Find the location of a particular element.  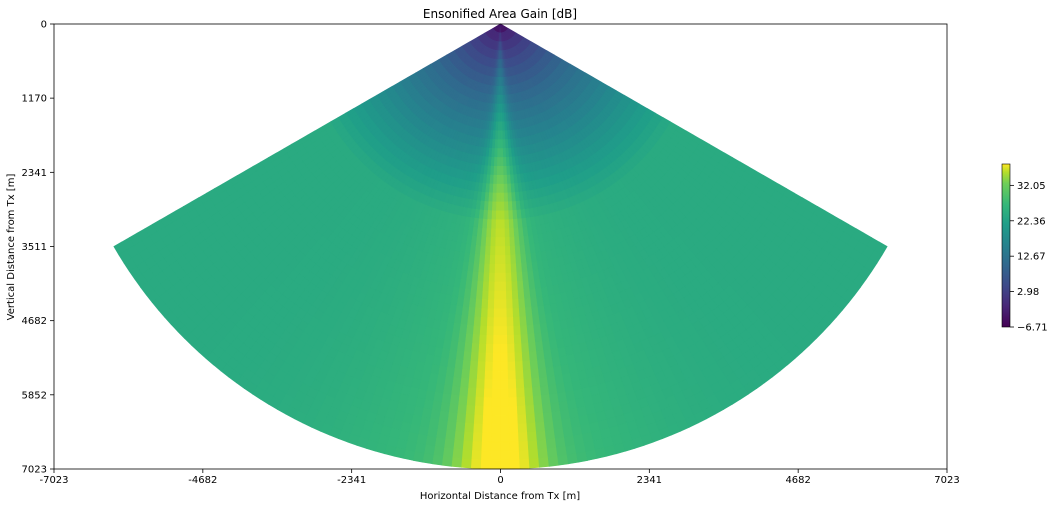

x-tick-label: -4682 is located at coordinates (202, 480).